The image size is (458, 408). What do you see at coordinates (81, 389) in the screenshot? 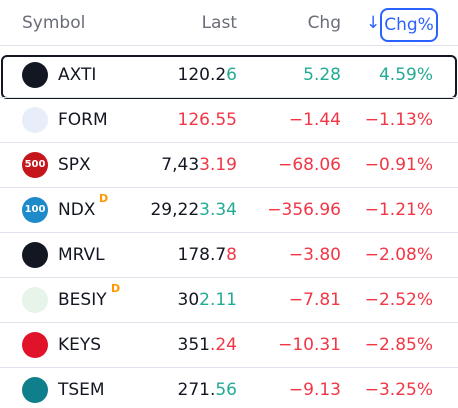
I see `symbol: TSEM` at bounding box center [81, 389].